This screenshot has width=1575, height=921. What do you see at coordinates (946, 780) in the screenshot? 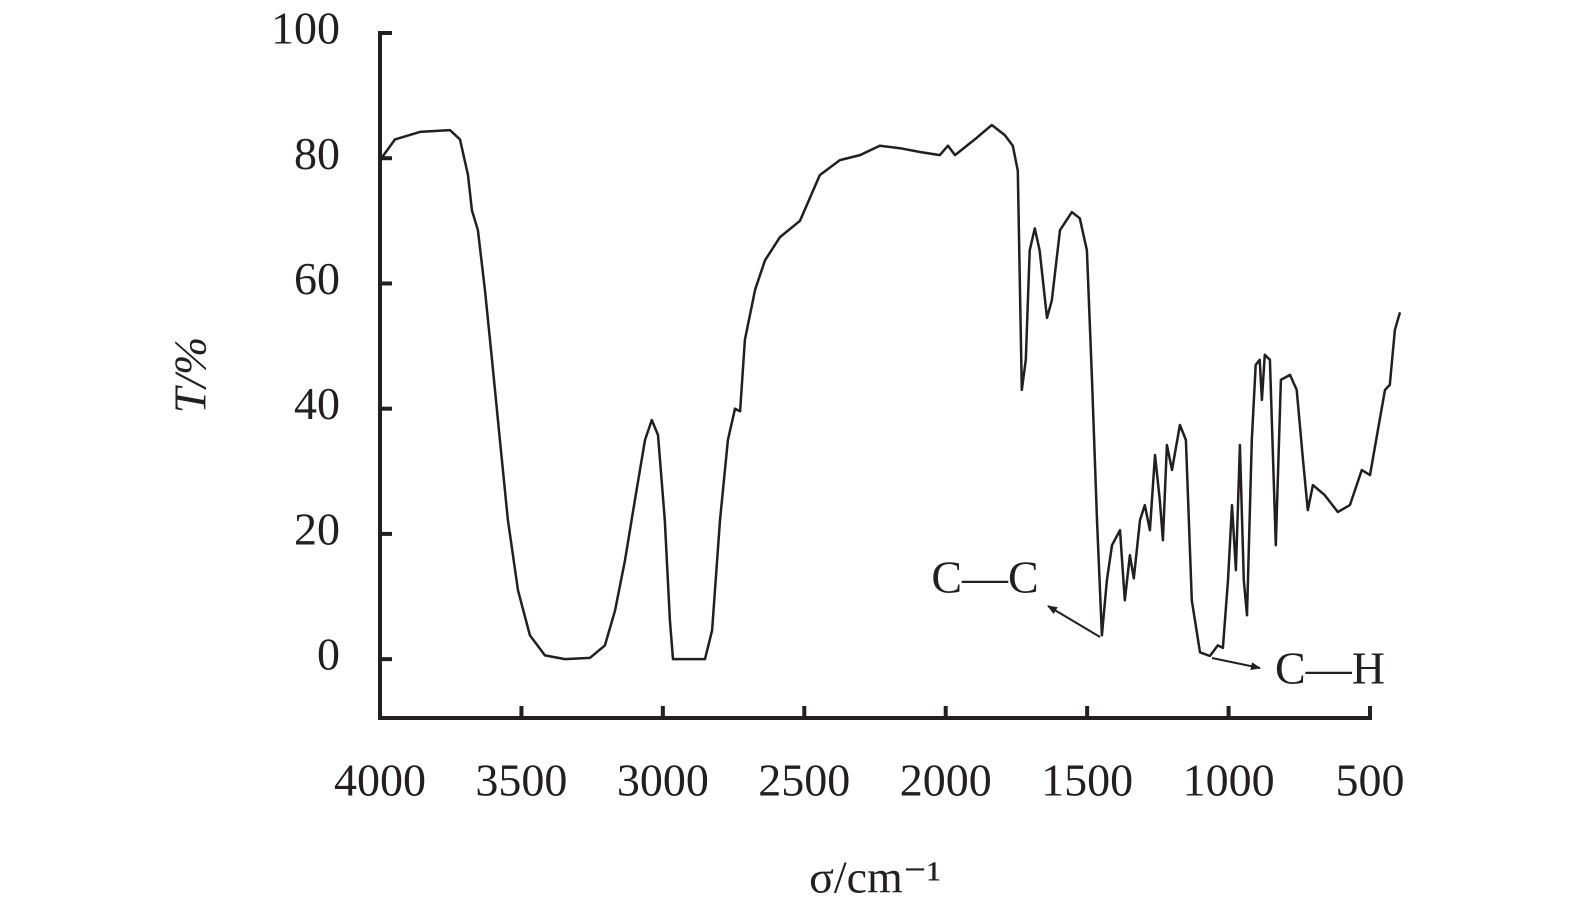
I see `x-tick-label: 2000` at bounding box center [946, 780].